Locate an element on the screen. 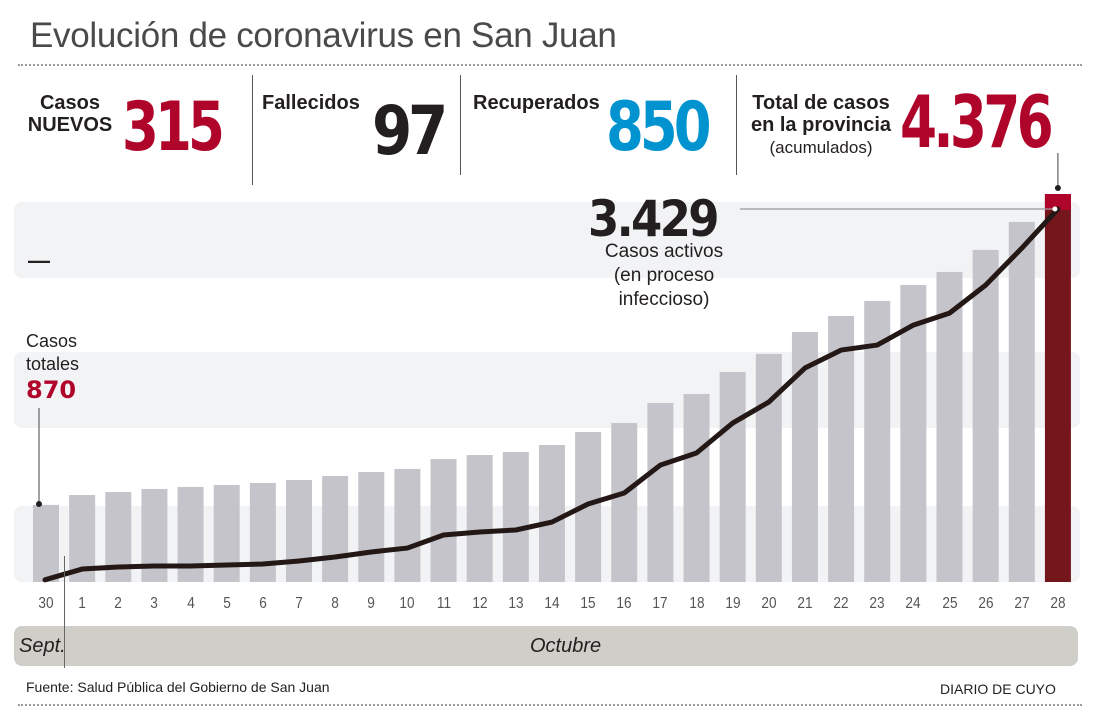 This screenshot has width=1094, height=714. stat-deaths-value: 97 is located at coordinates (410, 131).